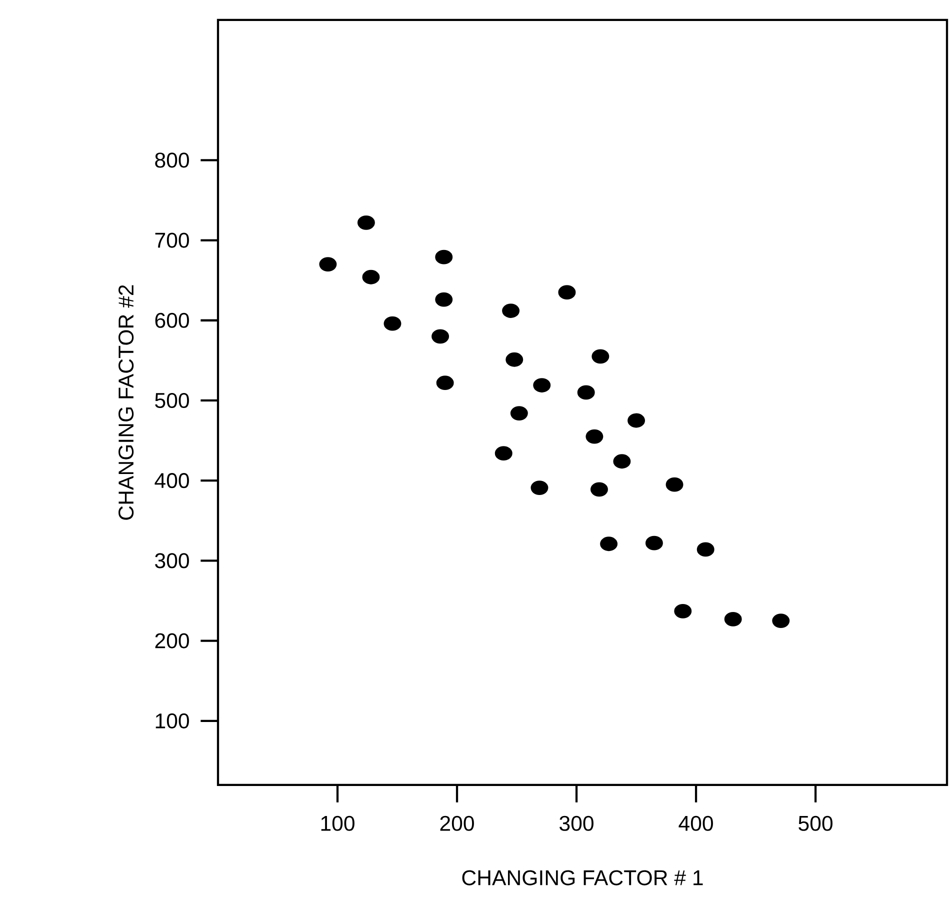 The width and height of the screenshot is (949, 923). What do you see at coordinates (172, 400) in the screenshot?
I see `y-tick-label: 500` at bounding box center [172, 400].